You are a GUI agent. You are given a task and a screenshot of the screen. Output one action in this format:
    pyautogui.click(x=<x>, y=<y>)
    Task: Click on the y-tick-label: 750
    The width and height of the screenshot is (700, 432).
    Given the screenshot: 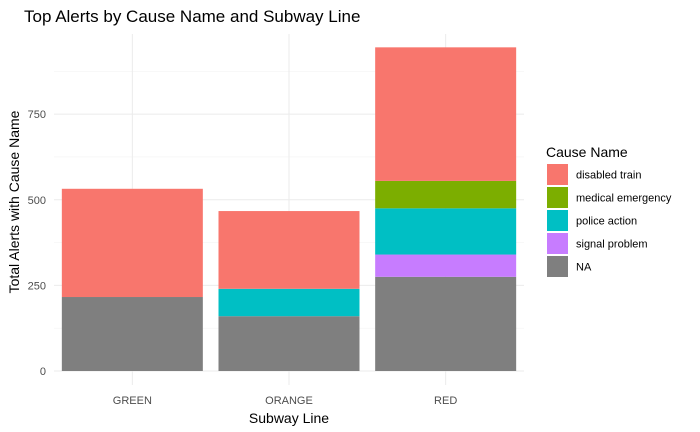 What is the action you would take?
    pyautogui.click(x=37, y=115)
    